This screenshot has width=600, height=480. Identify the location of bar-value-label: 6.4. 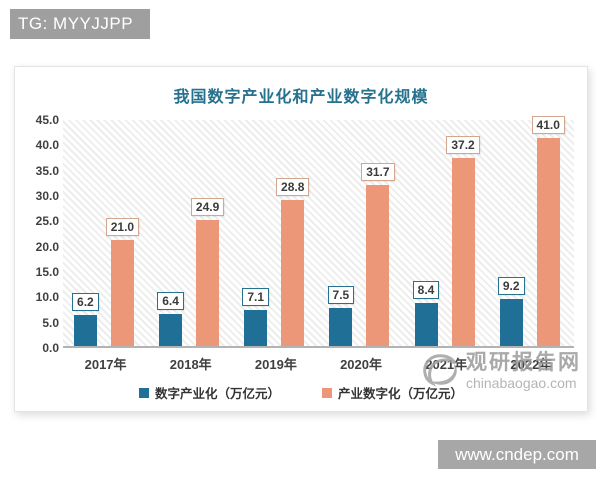
(170, 301).